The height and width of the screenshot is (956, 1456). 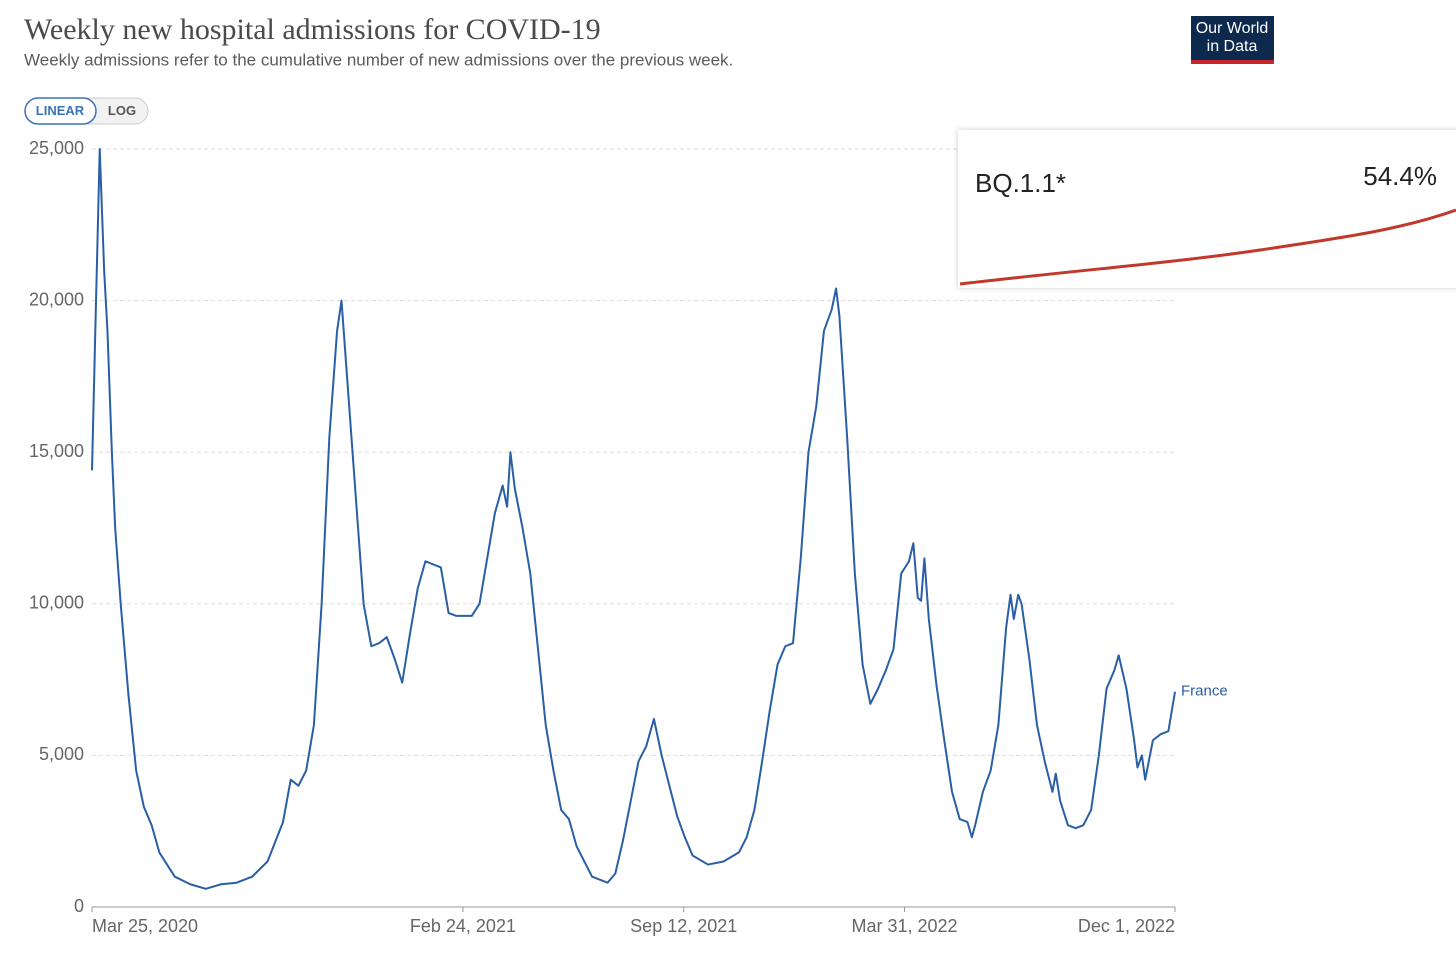 I want to click on scale-toggle: LINEAR LOG, so click(x=86, y=111).